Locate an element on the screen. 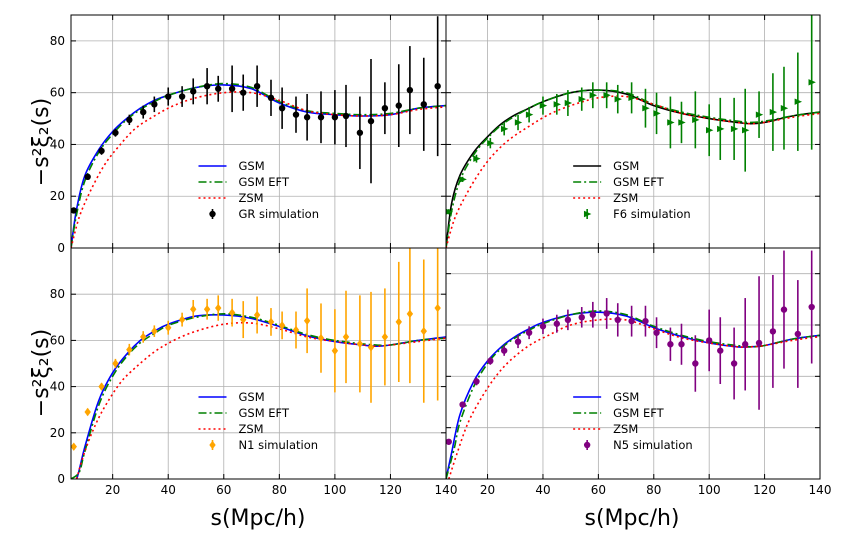 Image resolution: width=842 pixels, height=535 pixels. legend-label: GSM EFT is located at coordinates (638, 182).